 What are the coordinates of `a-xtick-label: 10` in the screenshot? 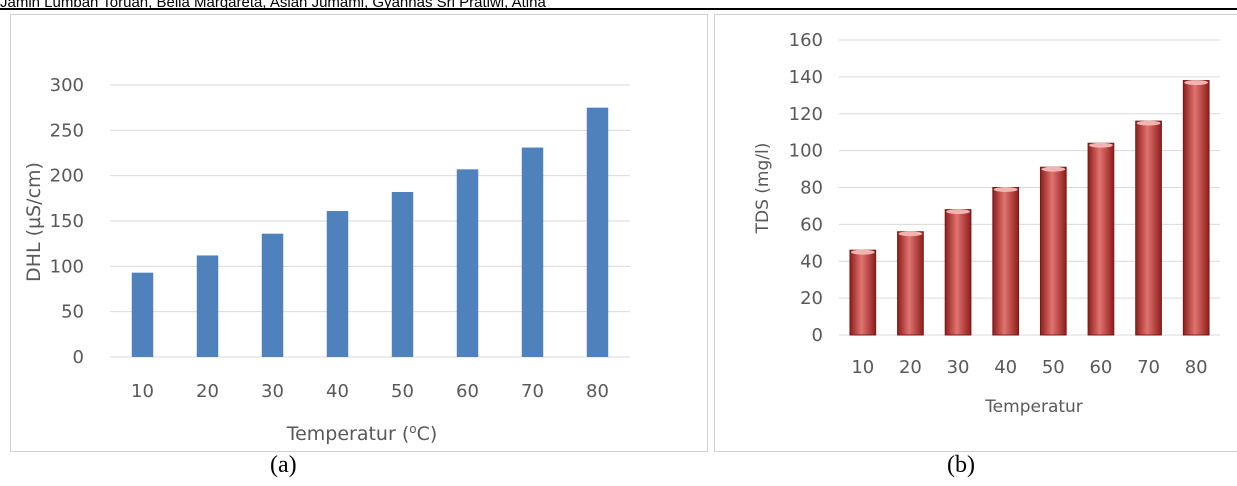 It's located at (142, 391).